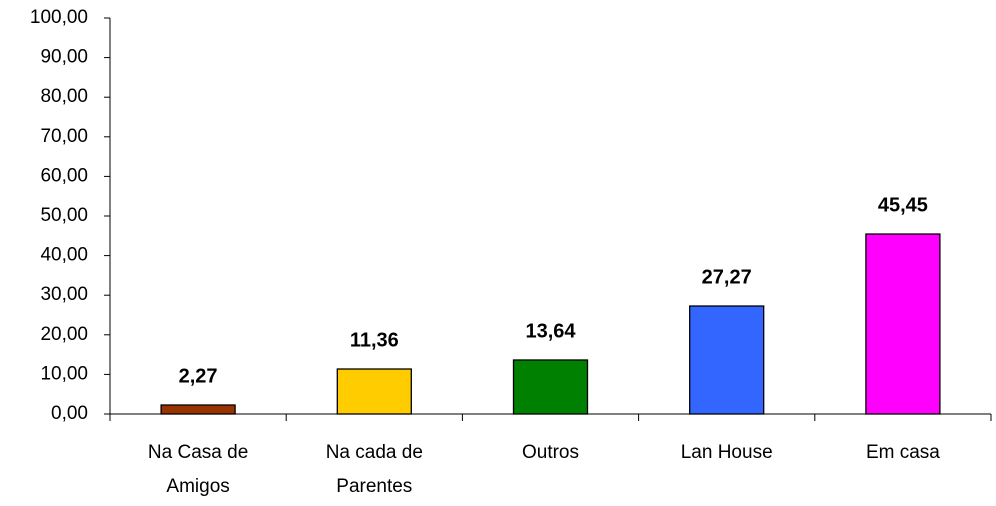  Describe the element at coordinates (550, 331) in the screenshot. I see `value-label: 13,64` at that location.